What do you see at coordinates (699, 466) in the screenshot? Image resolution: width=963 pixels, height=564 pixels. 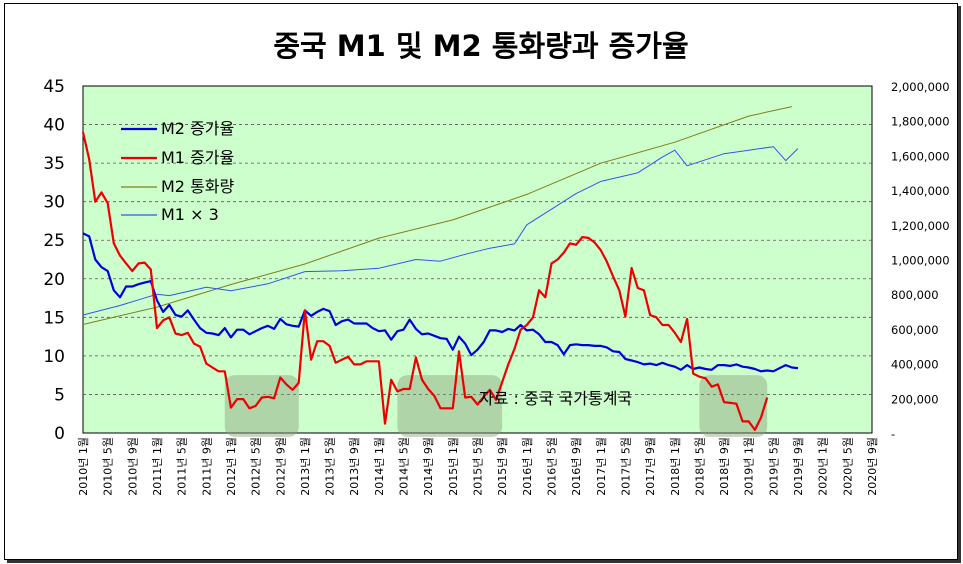 I see `x-tick-label: 2018년 5월` at bounding box center [699, 466].